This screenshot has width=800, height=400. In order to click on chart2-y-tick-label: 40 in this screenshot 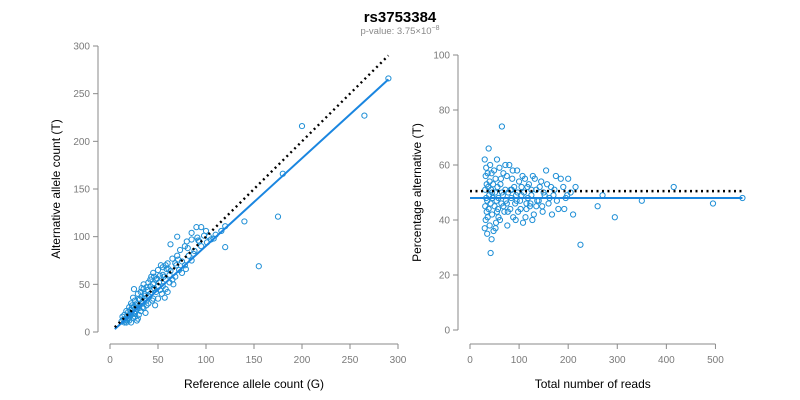, I will do `click(445, 221)`.